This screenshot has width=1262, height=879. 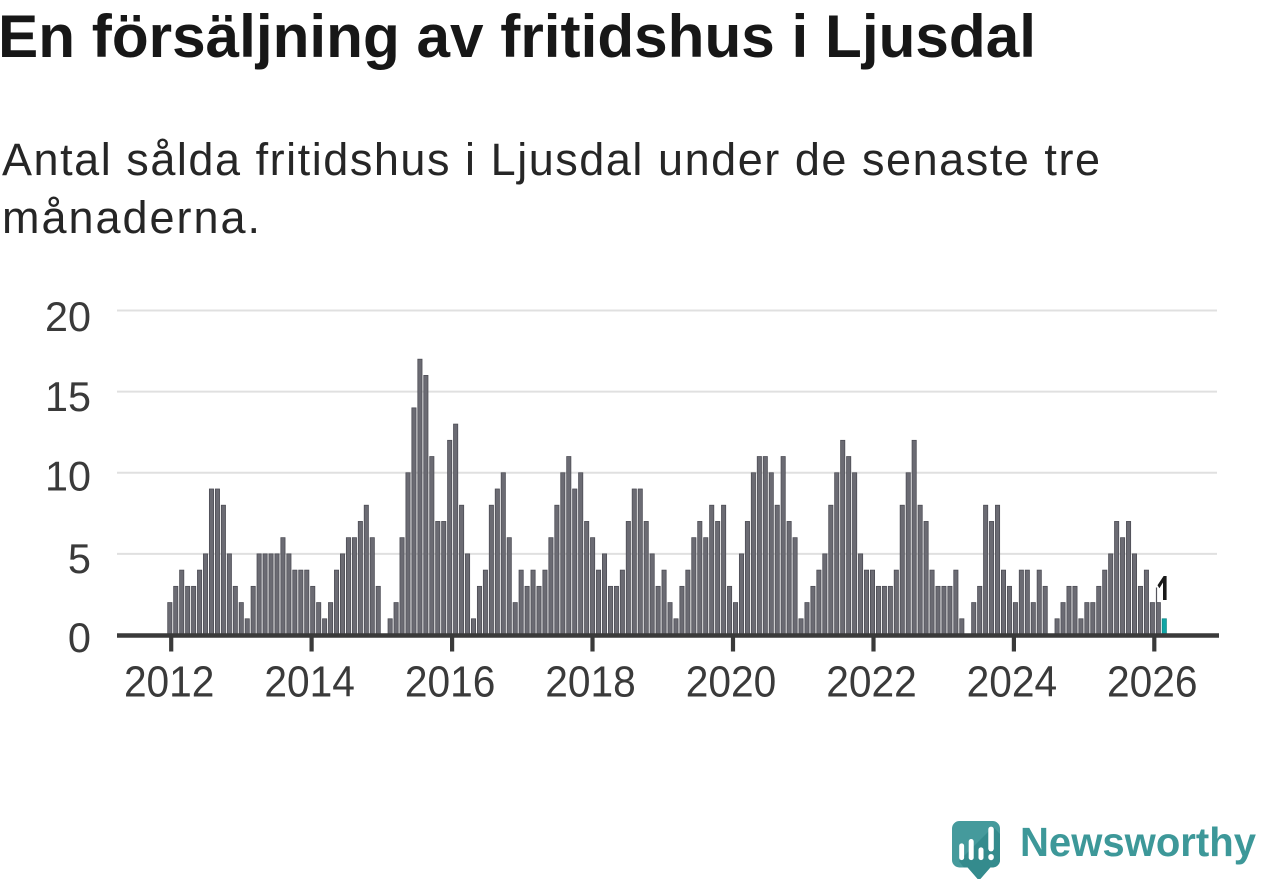 What do you see at coordinates (1138, 842) in the screenshot?
I see `svg-text: Newsworthy` at bounding box center [1138, 842].